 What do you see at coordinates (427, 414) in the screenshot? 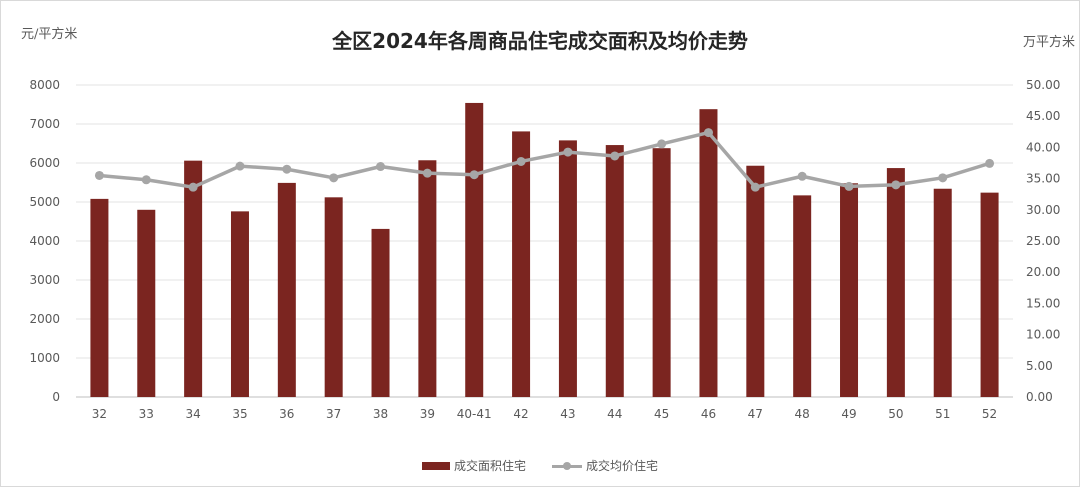
I see `x-tick-label: 39` at bounding box center [427, 414].